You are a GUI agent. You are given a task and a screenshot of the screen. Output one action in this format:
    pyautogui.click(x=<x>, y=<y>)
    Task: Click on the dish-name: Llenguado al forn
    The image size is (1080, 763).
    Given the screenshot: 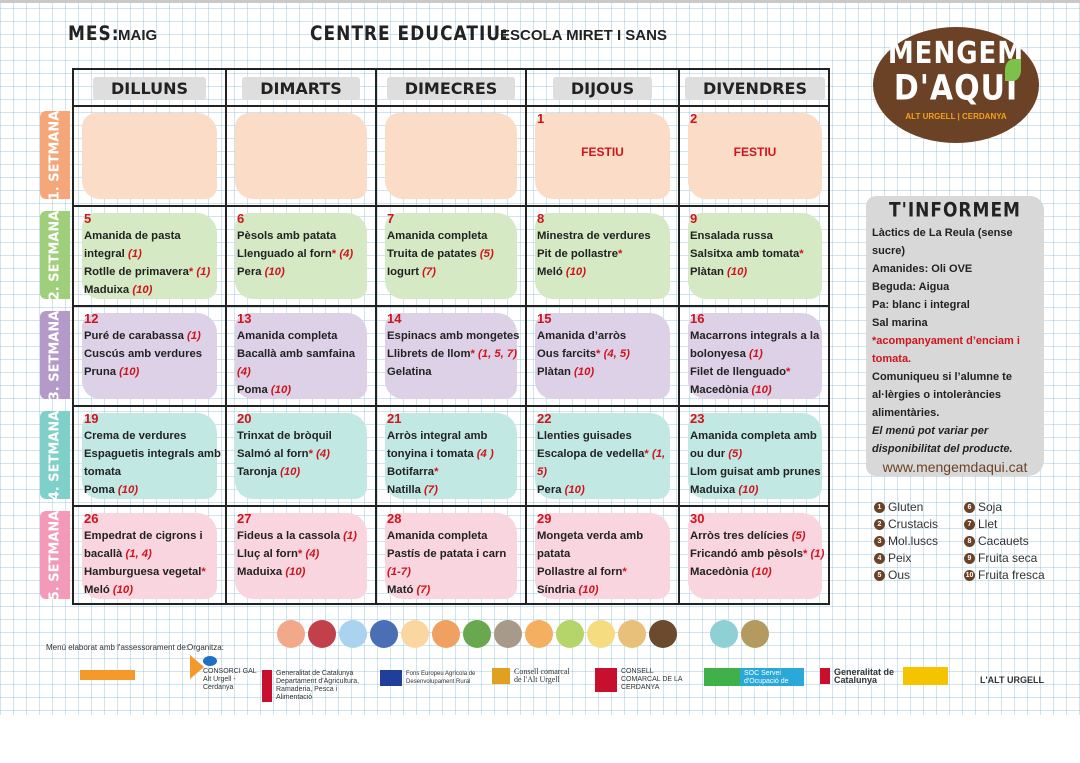 What is the action you would take?
    pyautogui.click(x=284, y=254)
    